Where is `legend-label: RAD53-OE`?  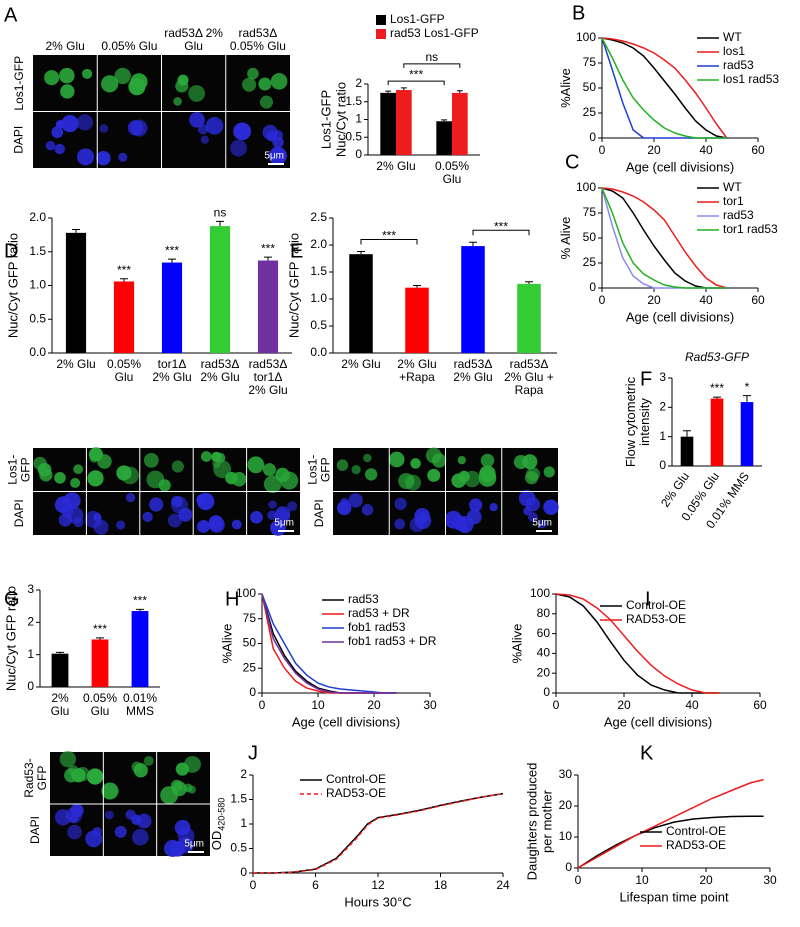 legend-label: RAD53-OE is located at coordinates (656, 619).